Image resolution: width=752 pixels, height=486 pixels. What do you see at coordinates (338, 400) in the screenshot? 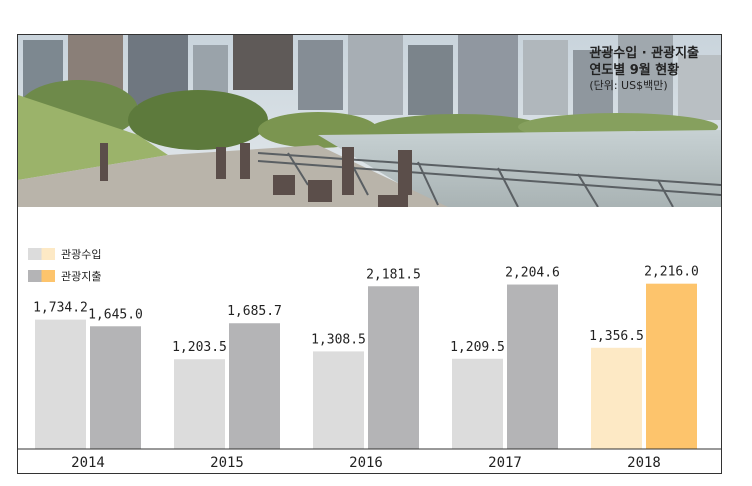
I see `bar-income-2016` at bounding box center [338, 400].